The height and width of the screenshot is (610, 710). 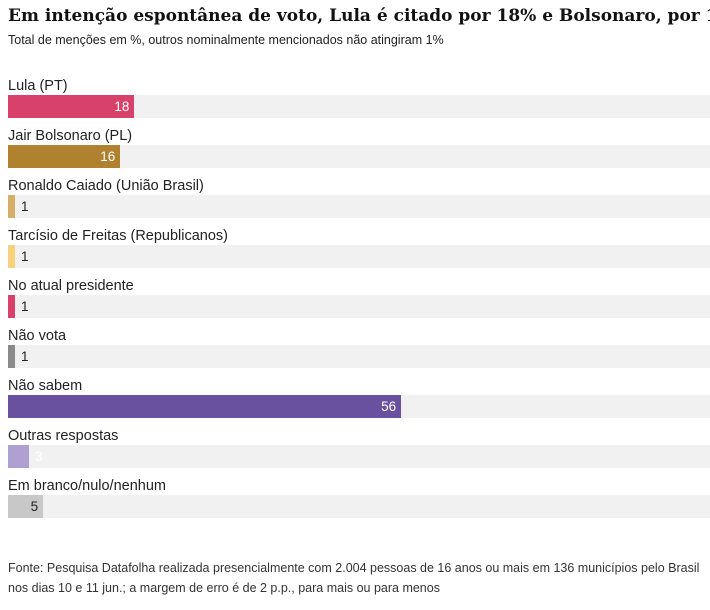 What do you see at coordinates (359, 106) in the screenshot?
I see `bar-track: 18` at bounding box center [359, 106].